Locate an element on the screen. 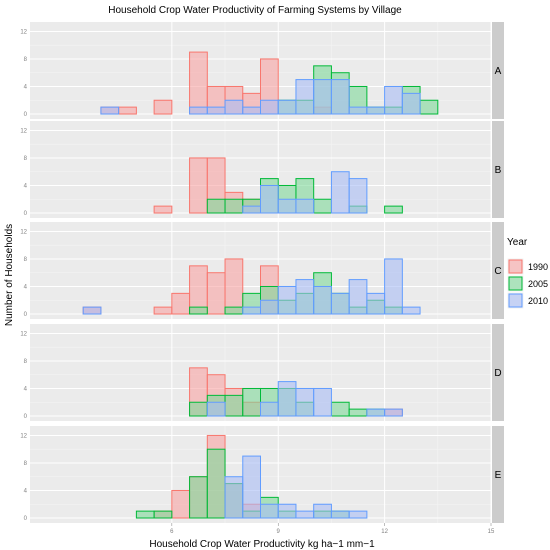  facet-label: B is located at coordinates (498, 170).